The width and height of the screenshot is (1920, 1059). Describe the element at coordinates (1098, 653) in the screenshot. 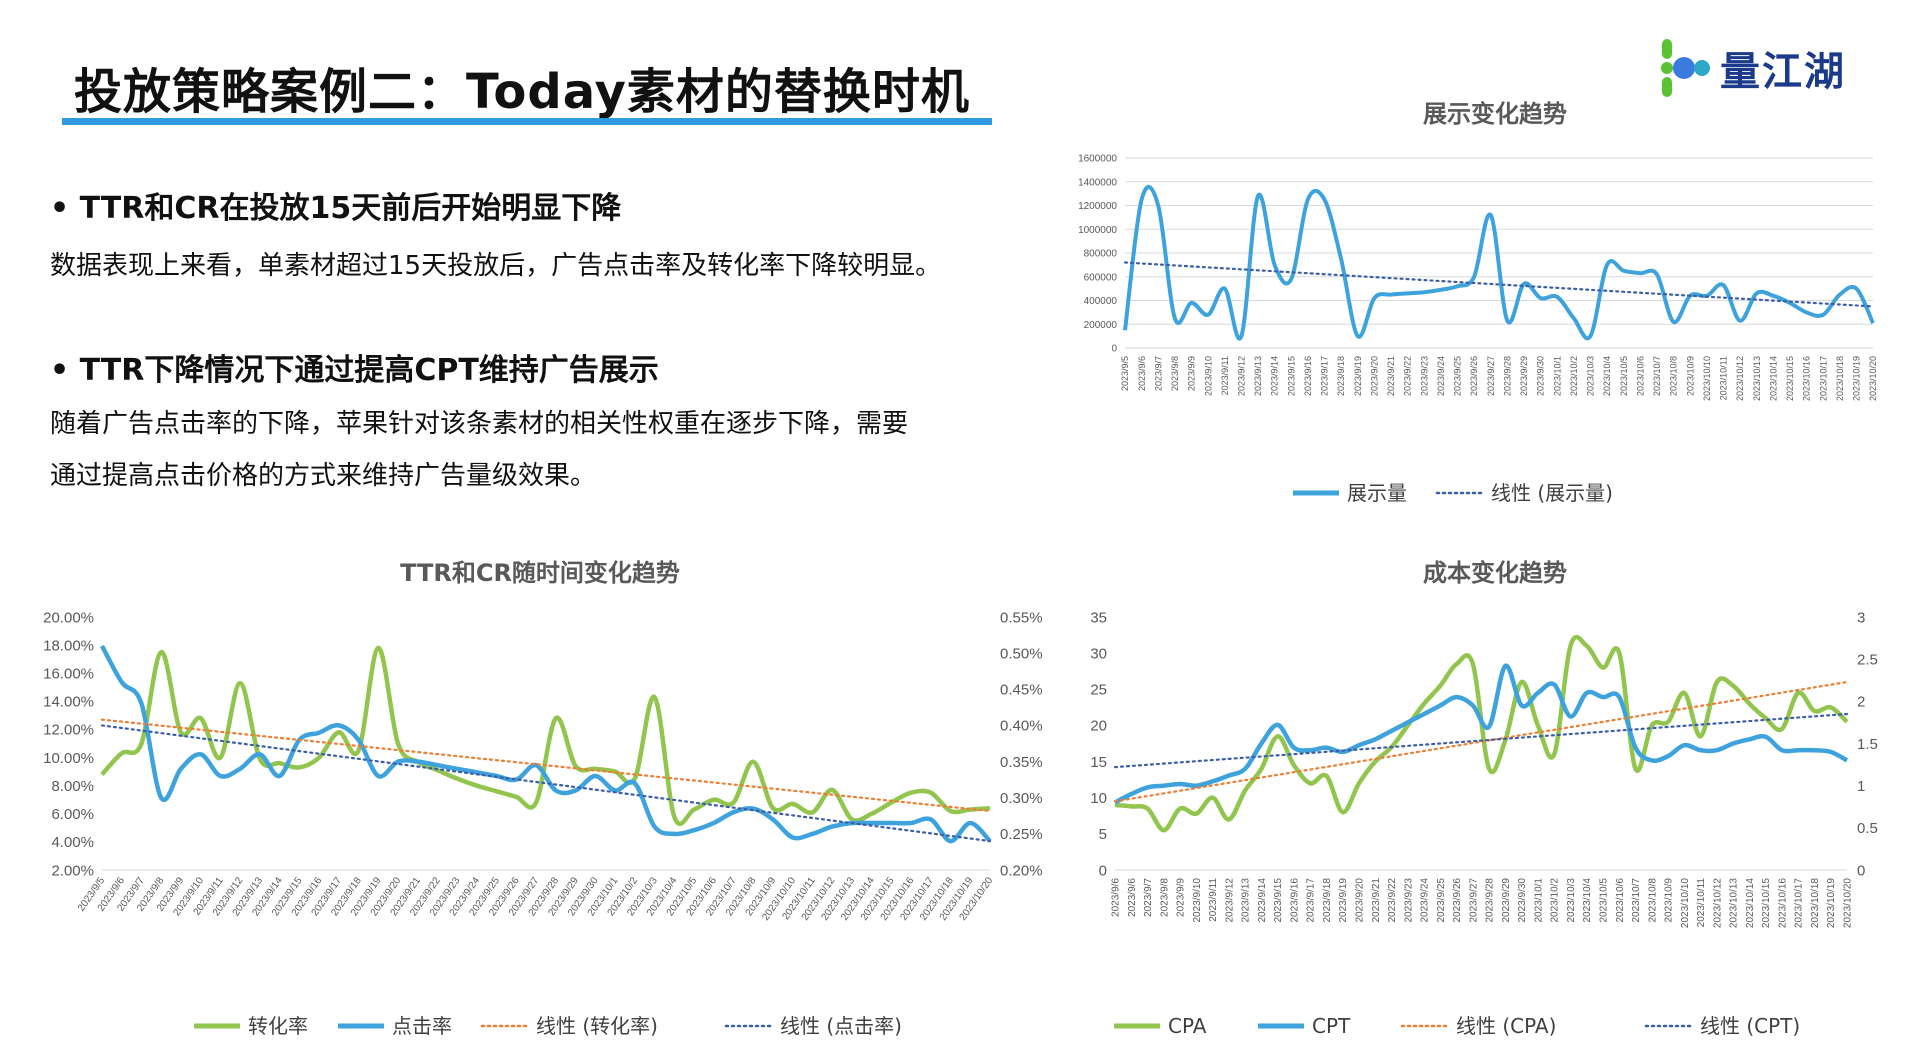

I see `y-tick-label: 30` at that location.